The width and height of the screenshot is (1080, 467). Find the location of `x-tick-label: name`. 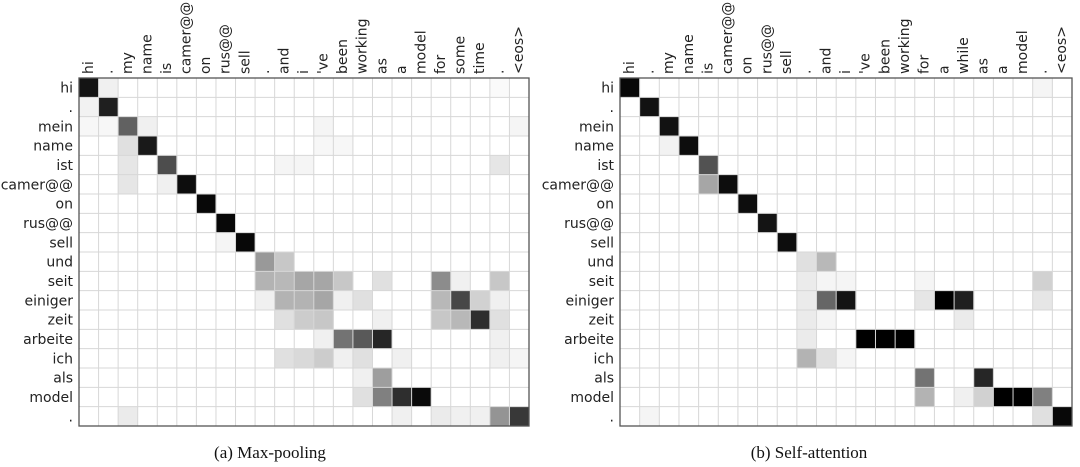

x-tick-label: name is located at coordinates (147, 54).